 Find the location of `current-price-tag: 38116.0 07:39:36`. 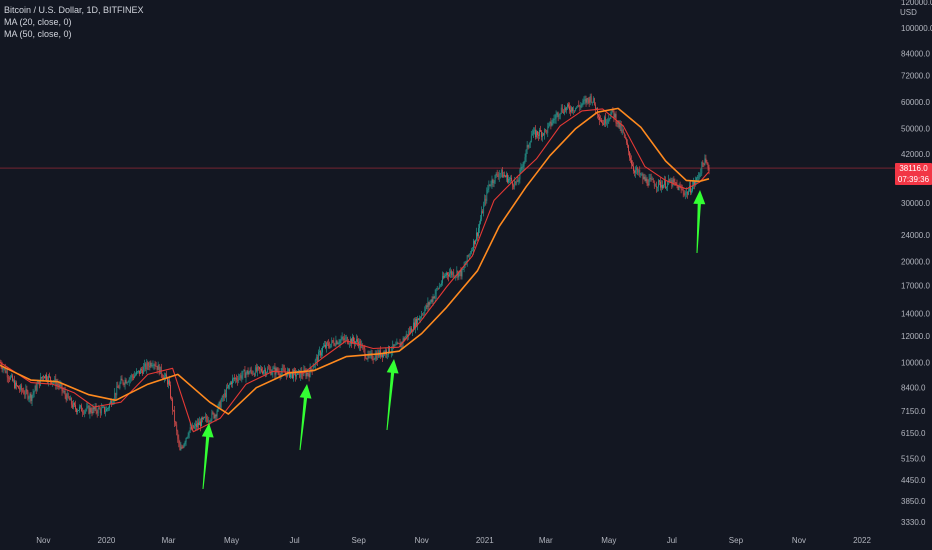

current-price-tag: 38116.0 07:39:36 is located at coordinates (913, 174).